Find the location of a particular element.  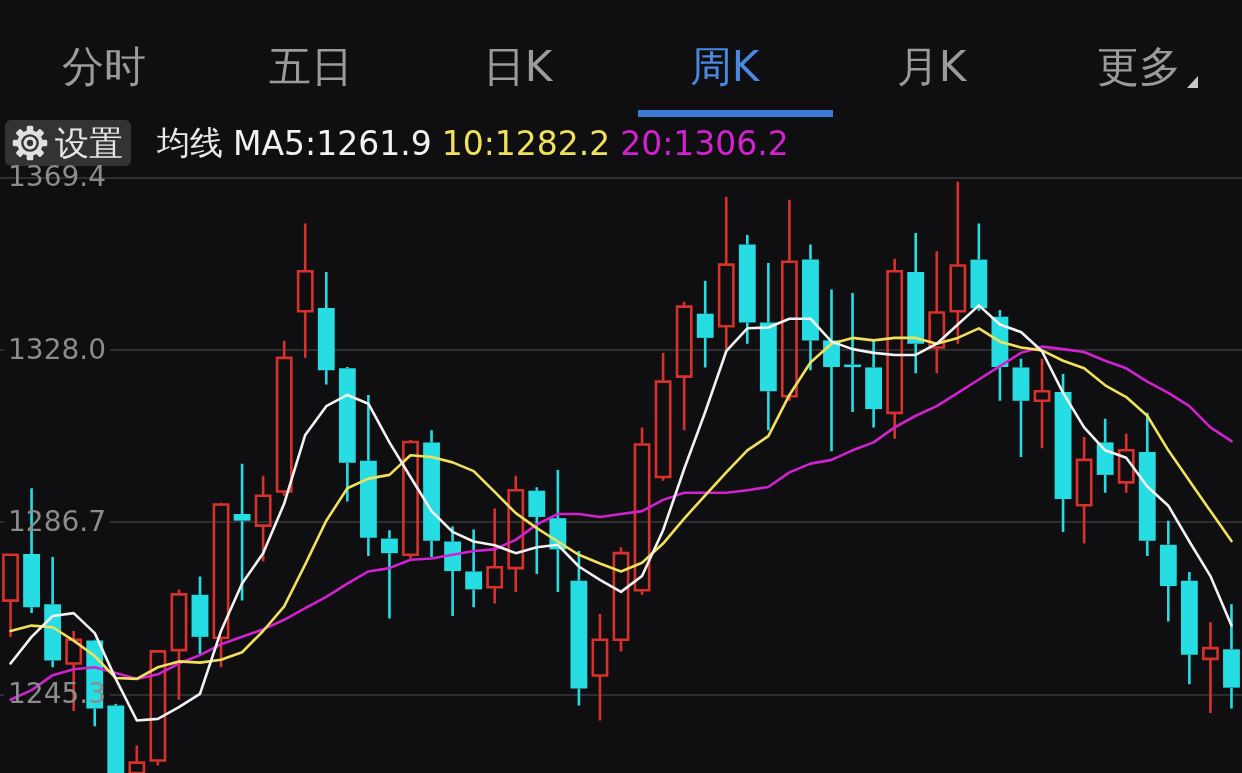

legend-title: 均线 is located at coordinates (190, 142).